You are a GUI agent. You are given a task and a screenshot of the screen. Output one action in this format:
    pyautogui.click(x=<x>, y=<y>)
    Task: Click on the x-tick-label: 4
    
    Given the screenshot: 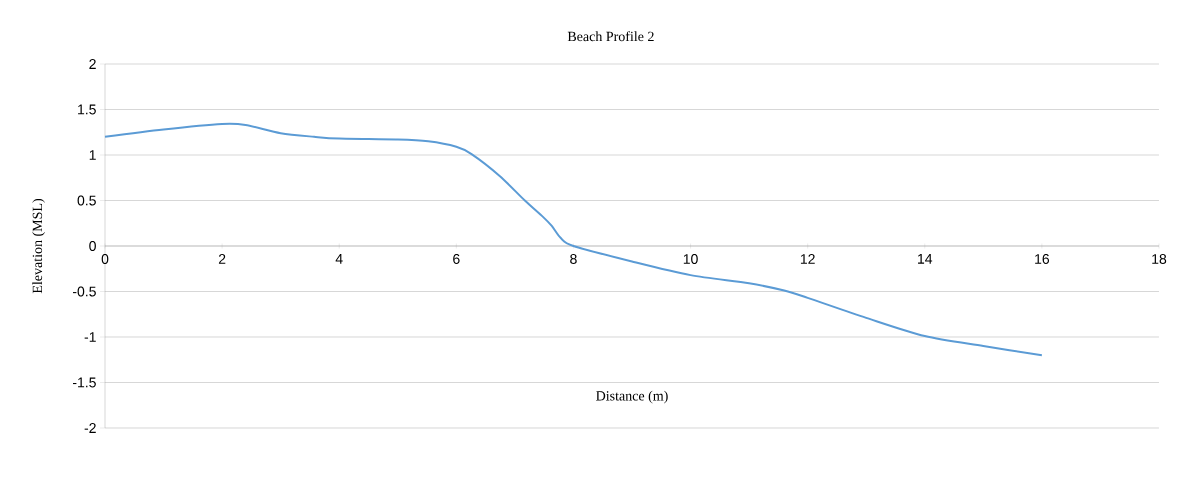 What is the action you would take?
    pyautogui.click(x=339, y=259)
    